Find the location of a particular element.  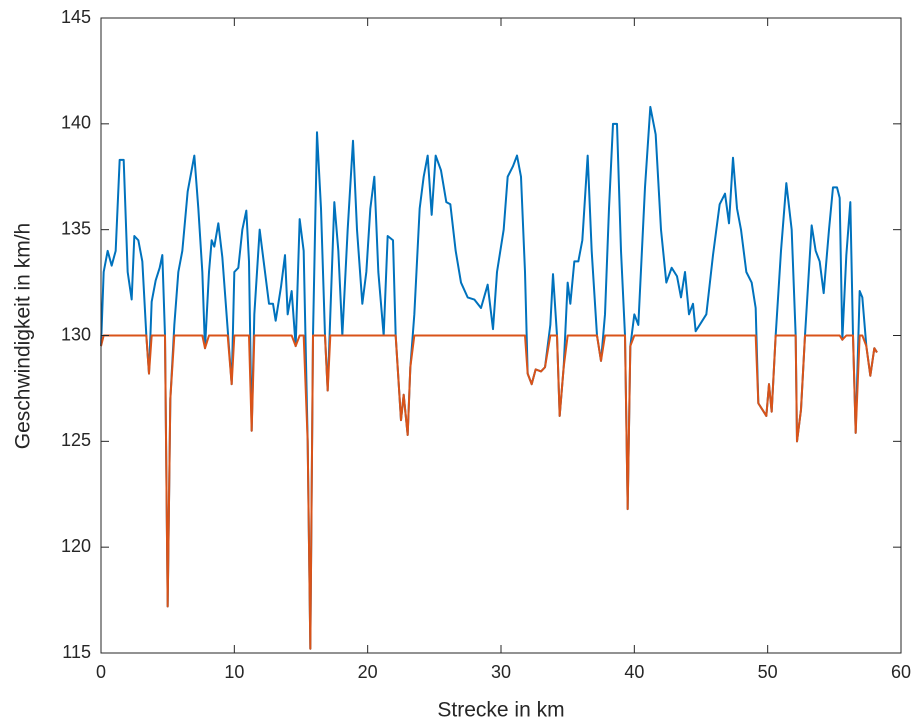

x-tick-label: 40 is located at coordinates (634, 672).